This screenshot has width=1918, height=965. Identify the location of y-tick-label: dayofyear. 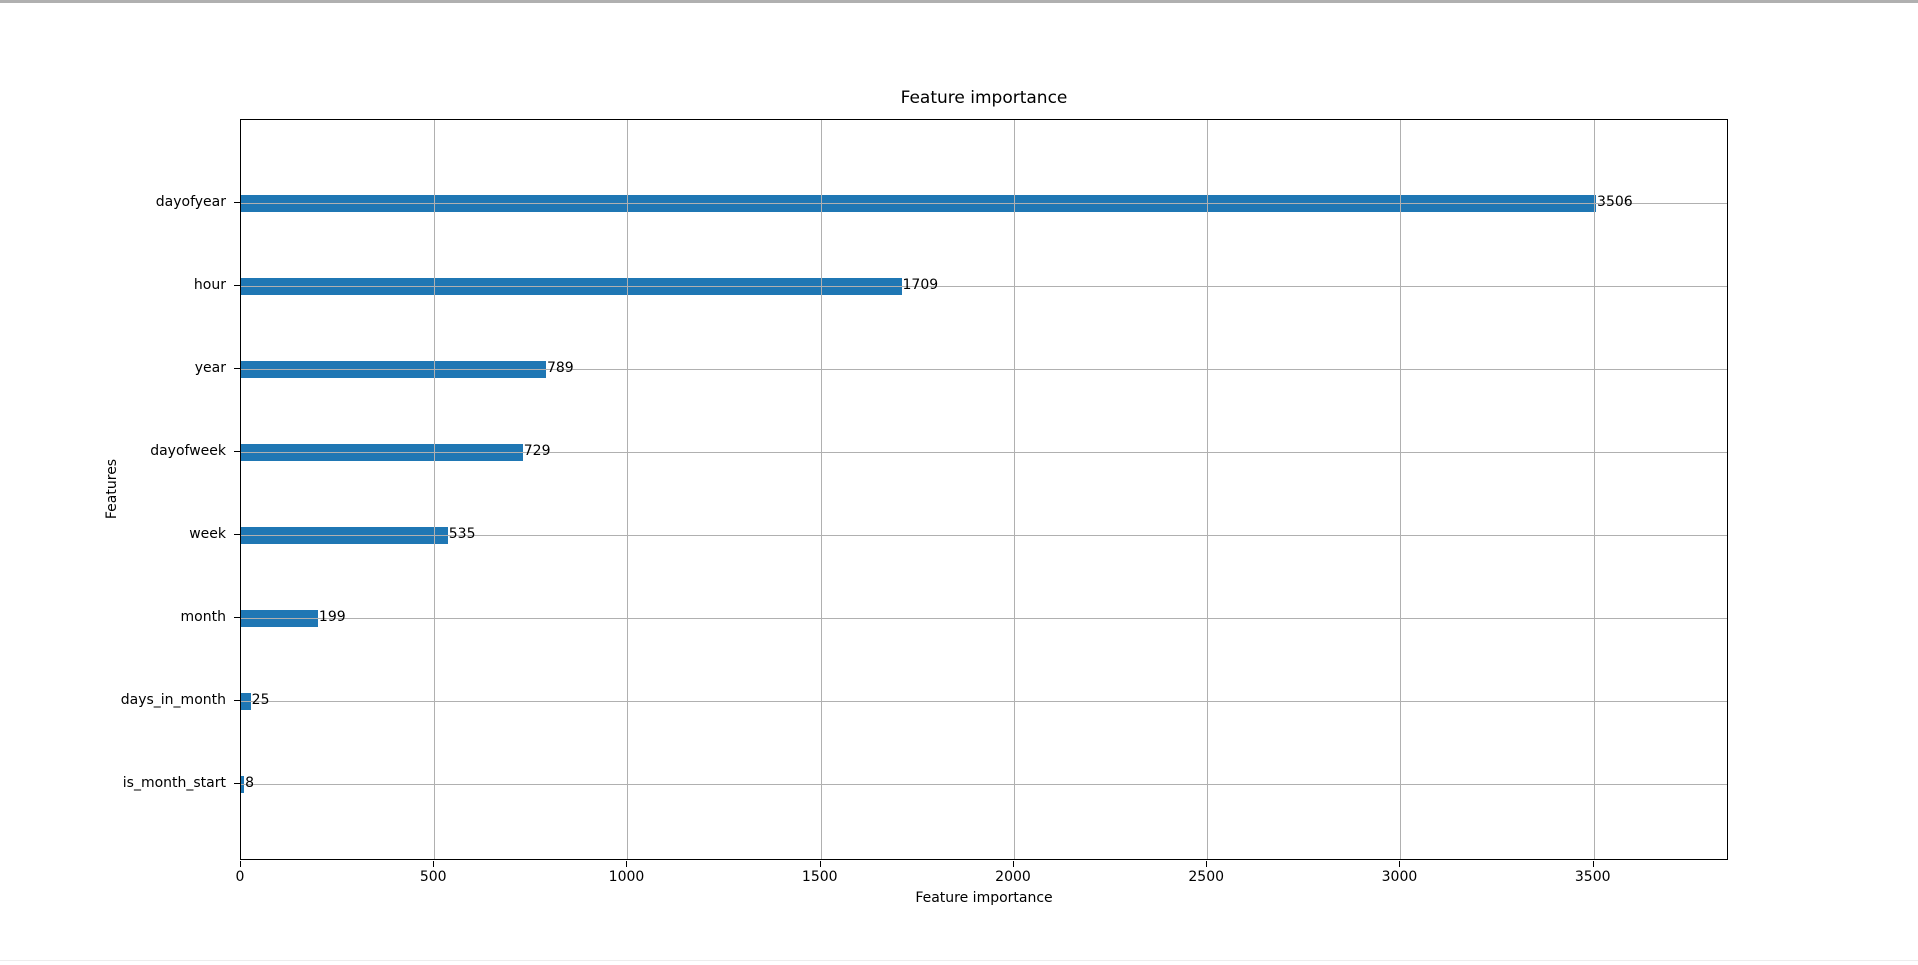
(190, 202).